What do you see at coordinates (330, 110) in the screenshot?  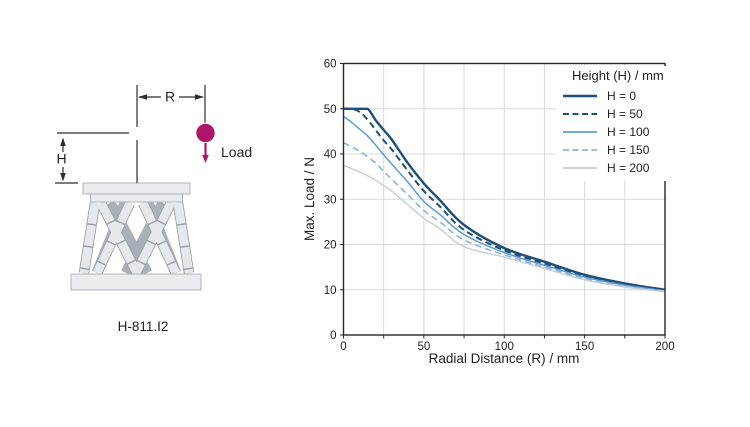 I see `y-tick-label: 50` at bounding box center [330, 110].